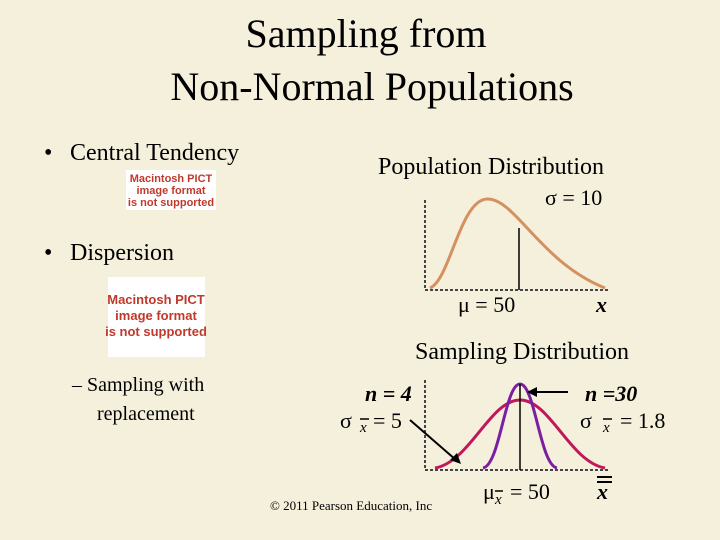  What do you see at coordinates (388, 393) in the screenshot?
I see `n-label: n = 4` at bounding box center [388, 393].